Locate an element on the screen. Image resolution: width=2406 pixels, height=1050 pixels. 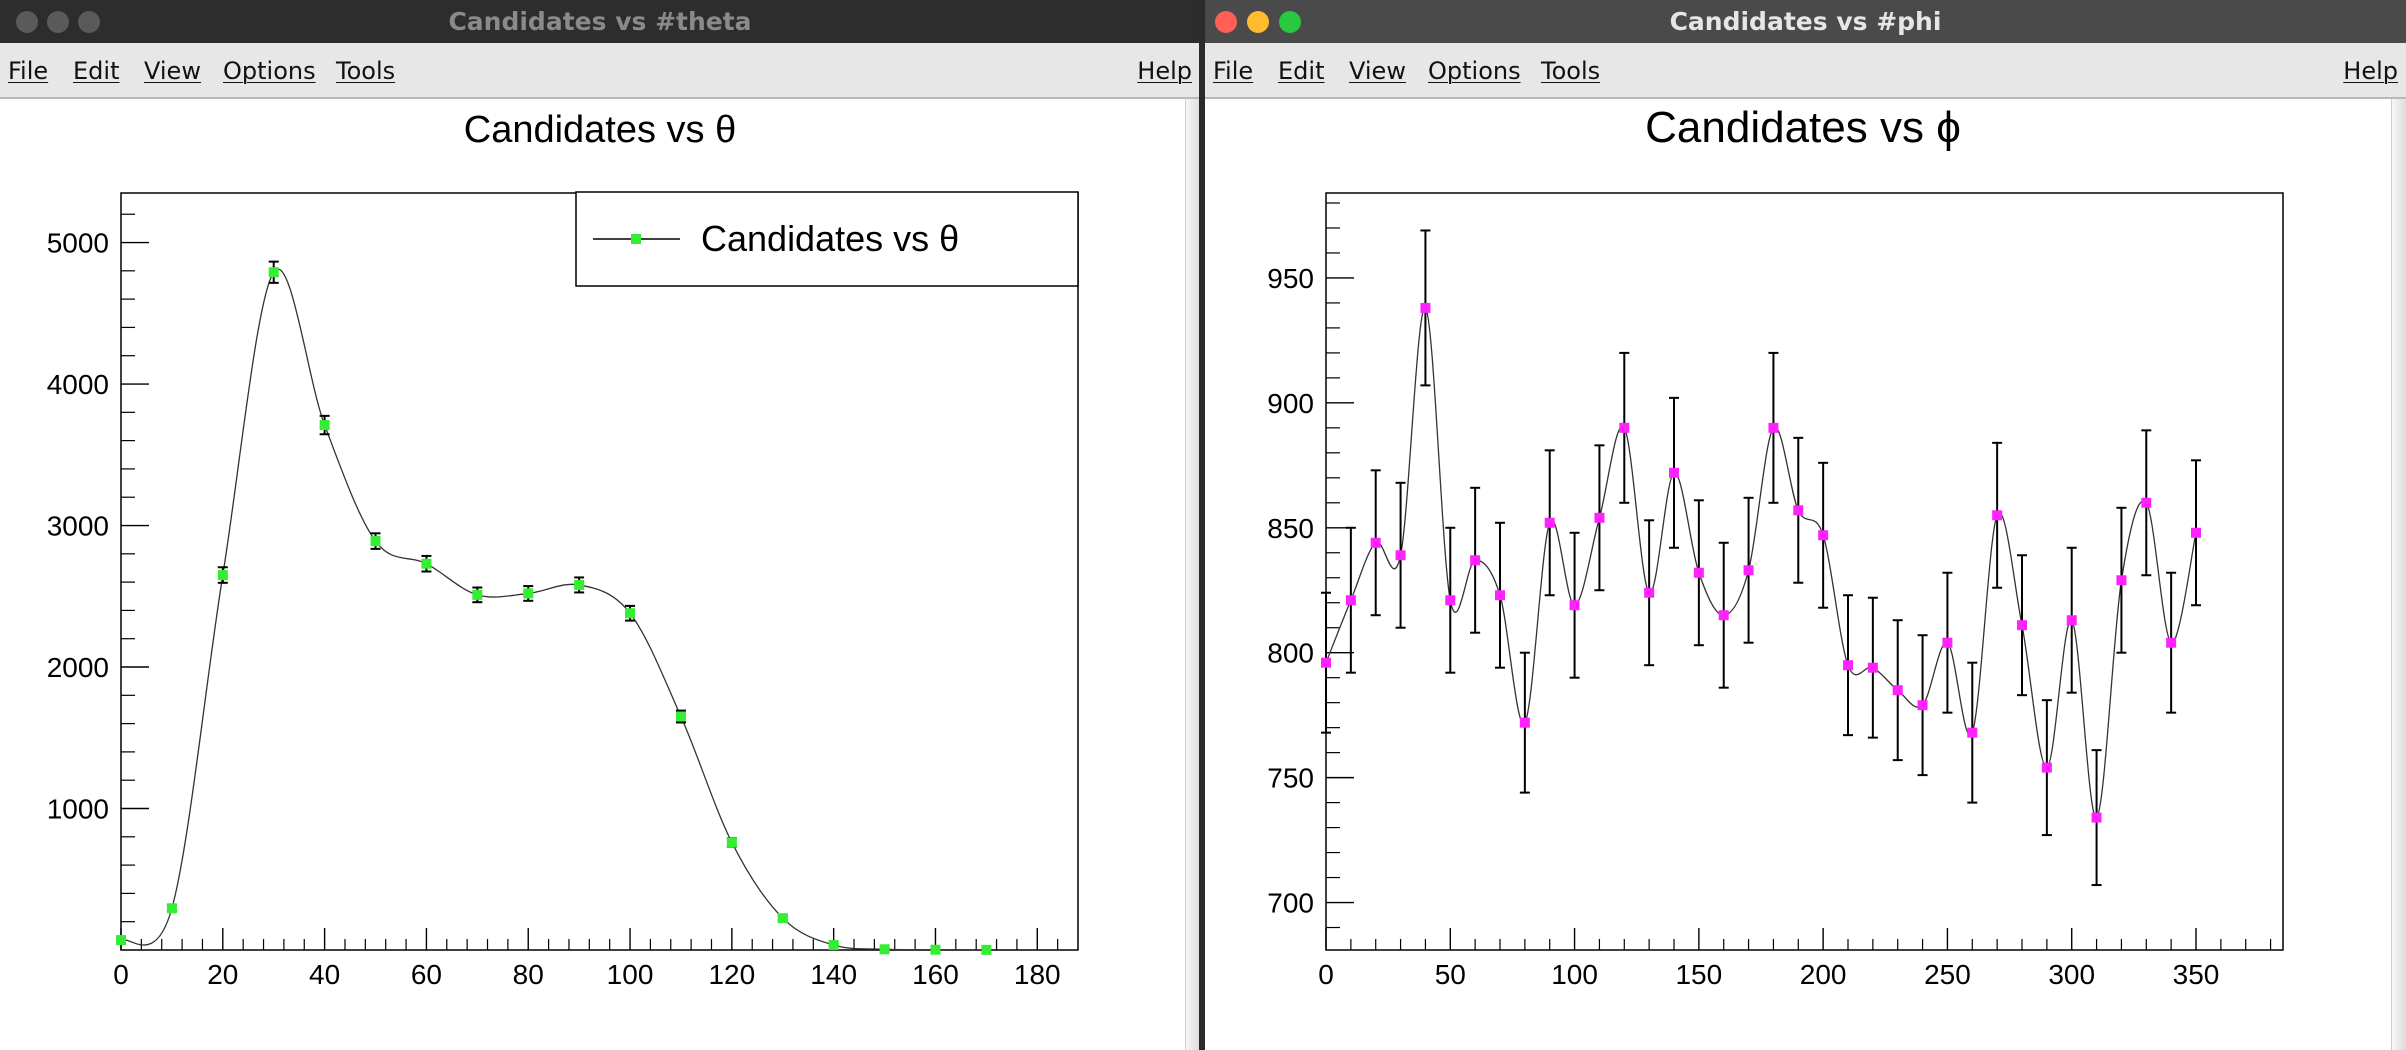
y-tick-label: 750 is located at coordinates (1290, 778).